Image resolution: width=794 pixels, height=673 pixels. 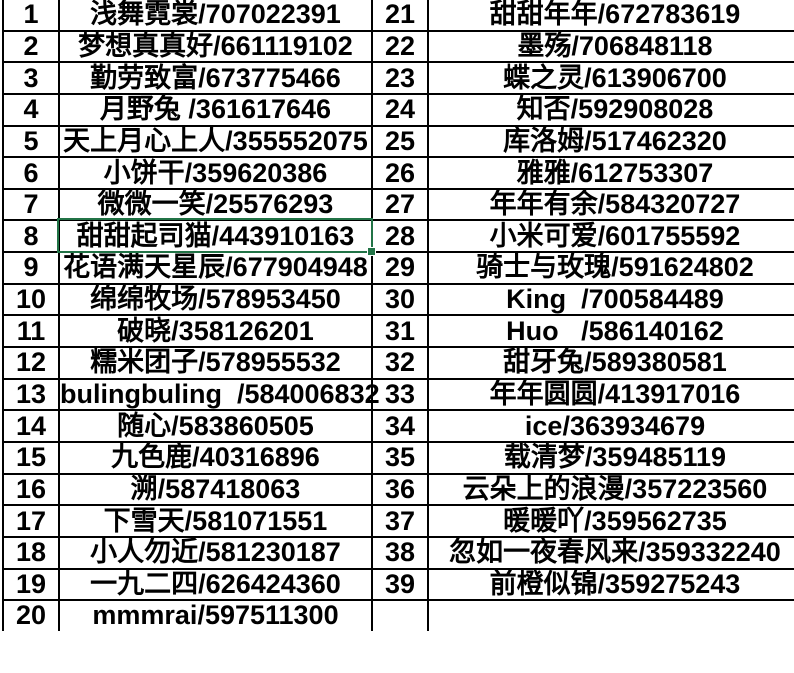 What do you see at coordinates (215, 46) in the screenshot?
I see `entry-cell-left: 梦想真真好/661119102` at bounding box center [215, 46].